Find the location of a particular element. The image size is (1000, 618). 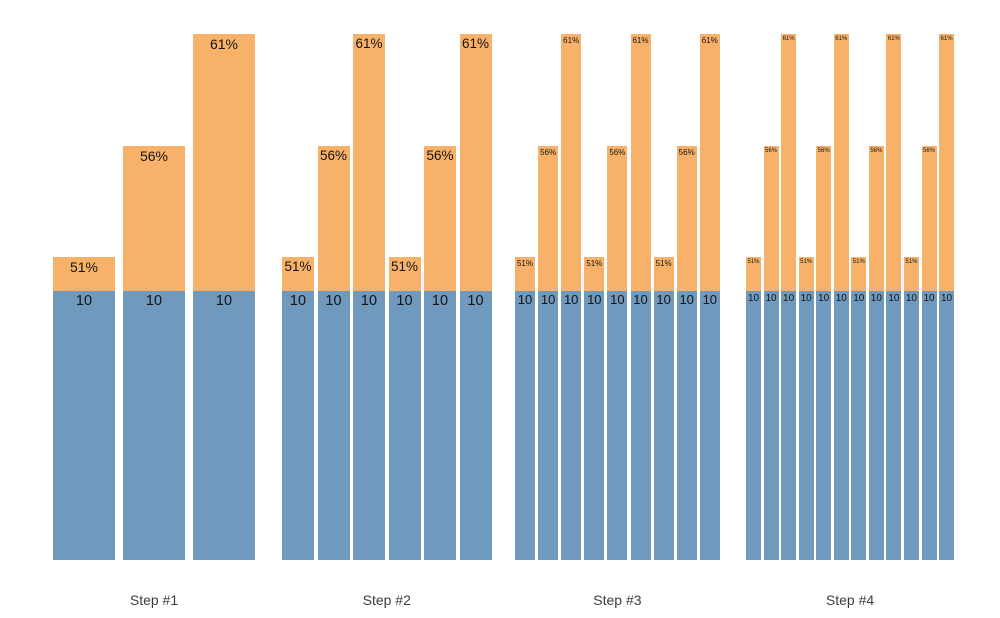

x-axis-group-label: Step #3 is located at coordinates (617, 600).